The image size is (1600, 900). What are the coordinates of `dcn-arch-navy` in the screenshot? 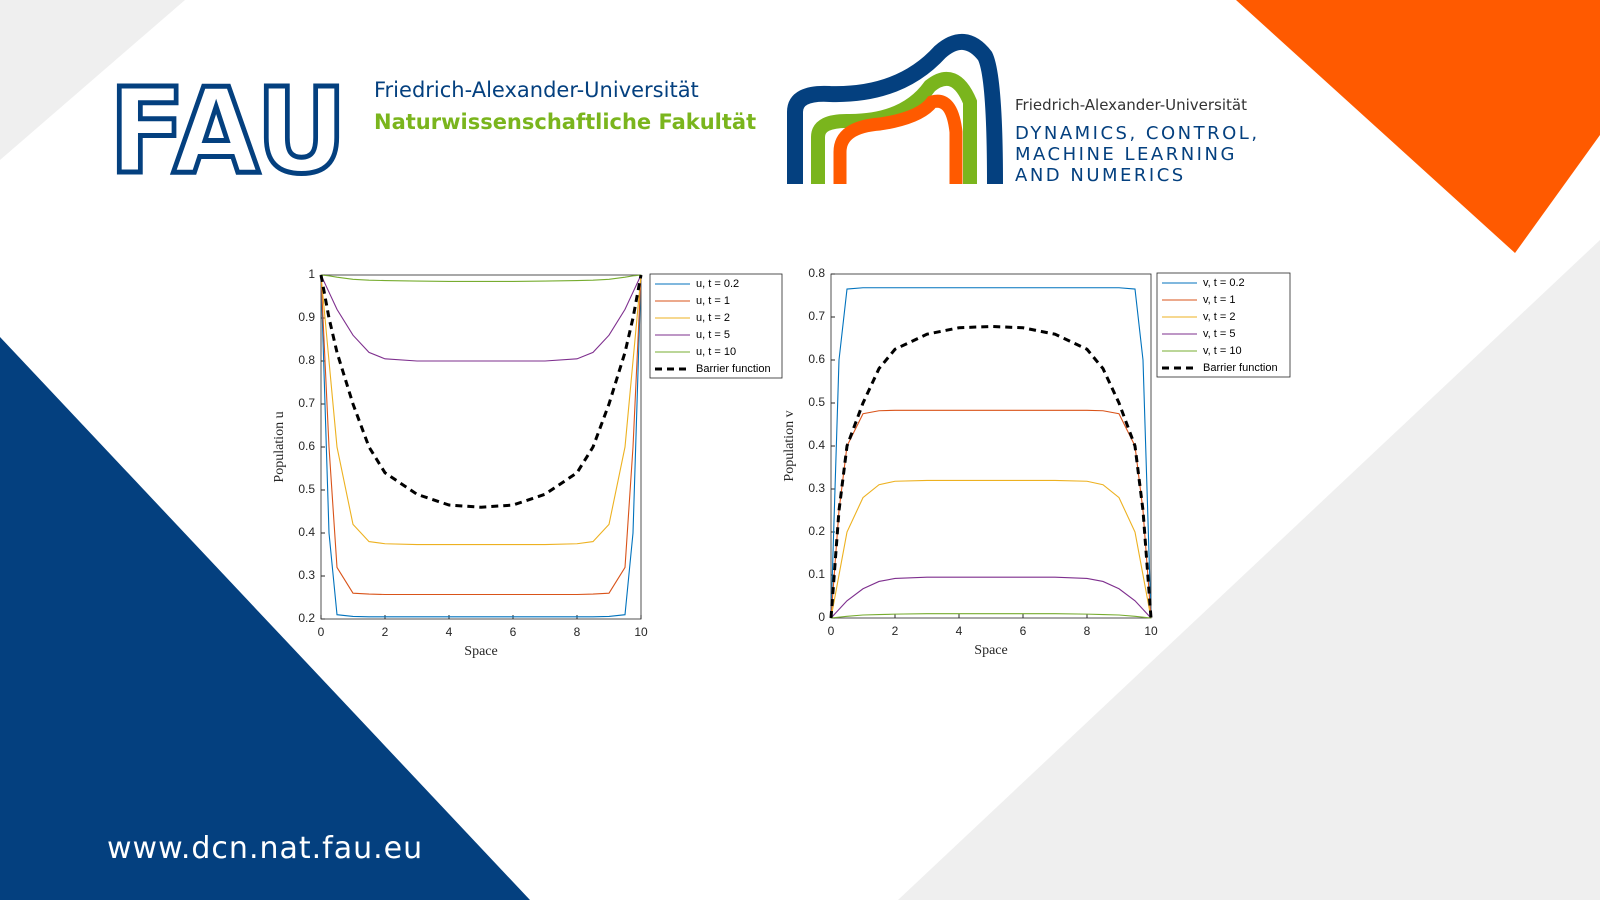 It's located at (895, 109).